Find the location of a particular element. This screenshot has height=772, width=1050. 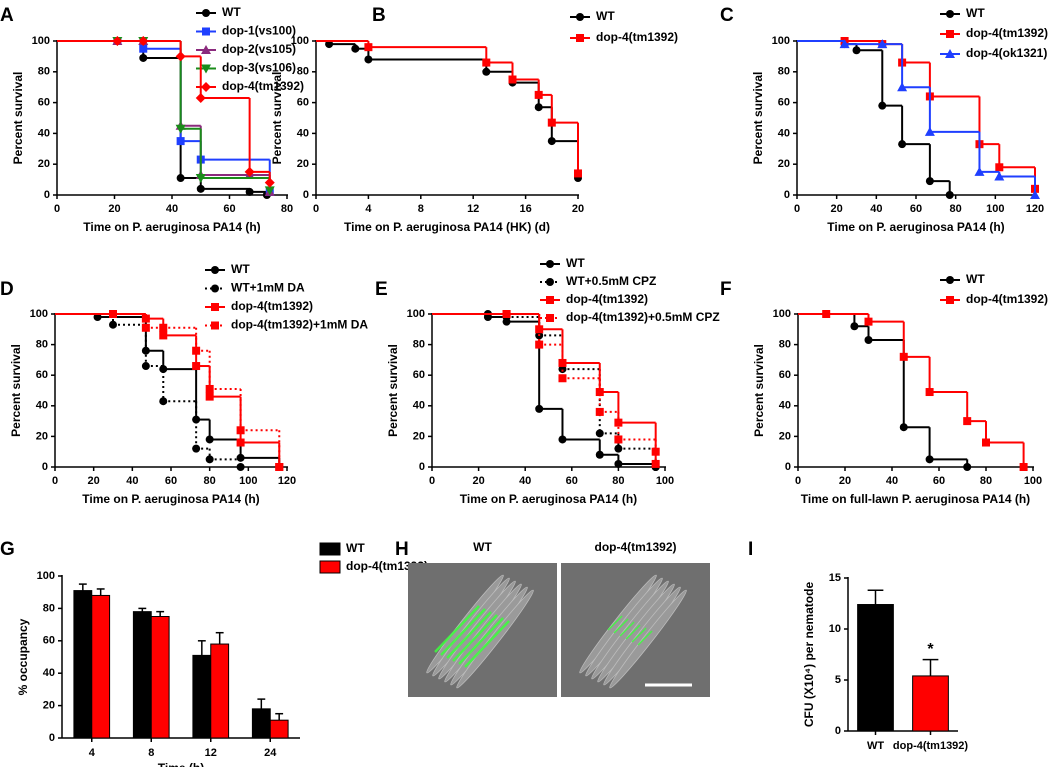

y-tick-label: 5 is located at coordinates (838, 680).